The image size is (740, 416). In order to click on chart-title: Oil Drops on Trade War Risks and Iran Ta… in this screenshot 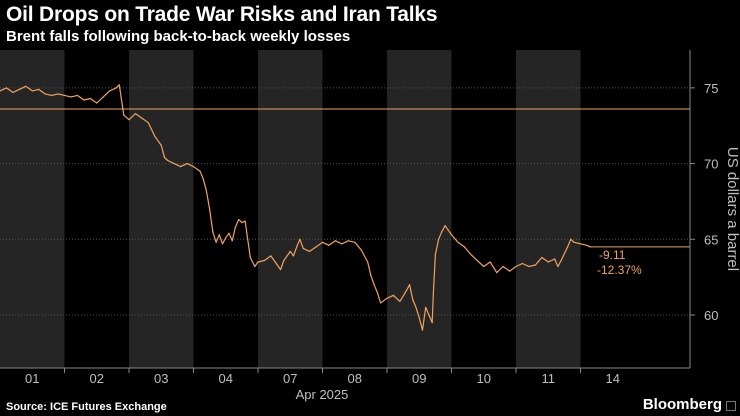, I will do `click(222, 14)`.